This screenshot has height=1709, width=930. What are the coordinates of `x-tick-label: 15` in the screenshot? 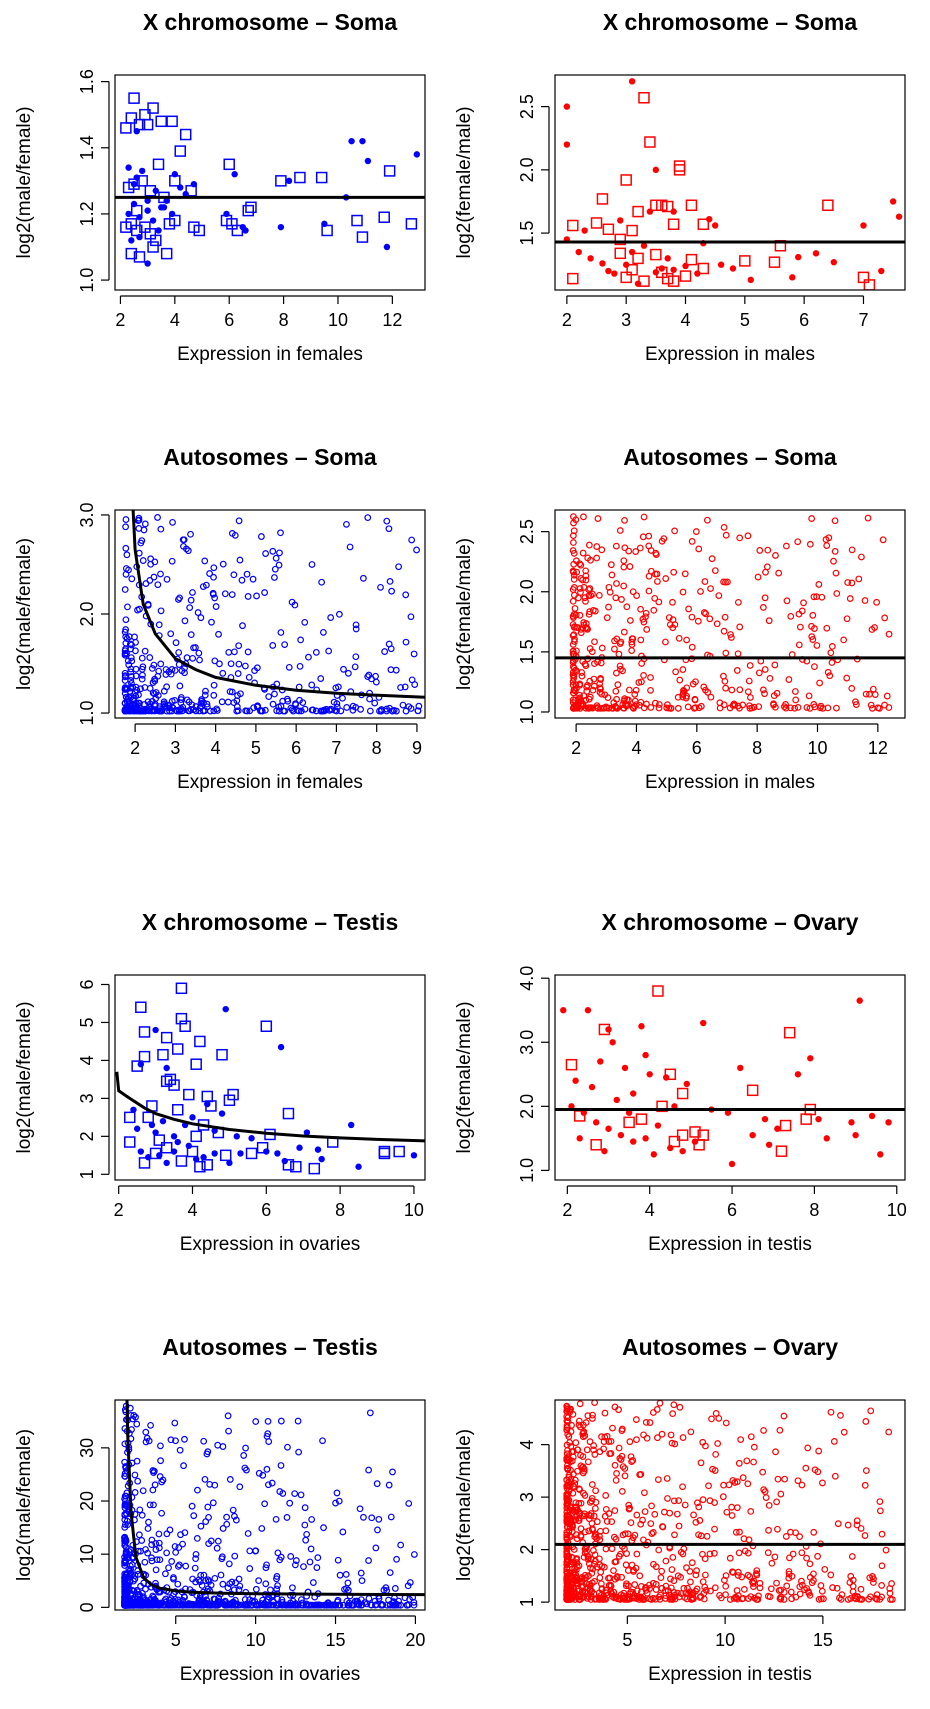 It's located at (823, 1640).